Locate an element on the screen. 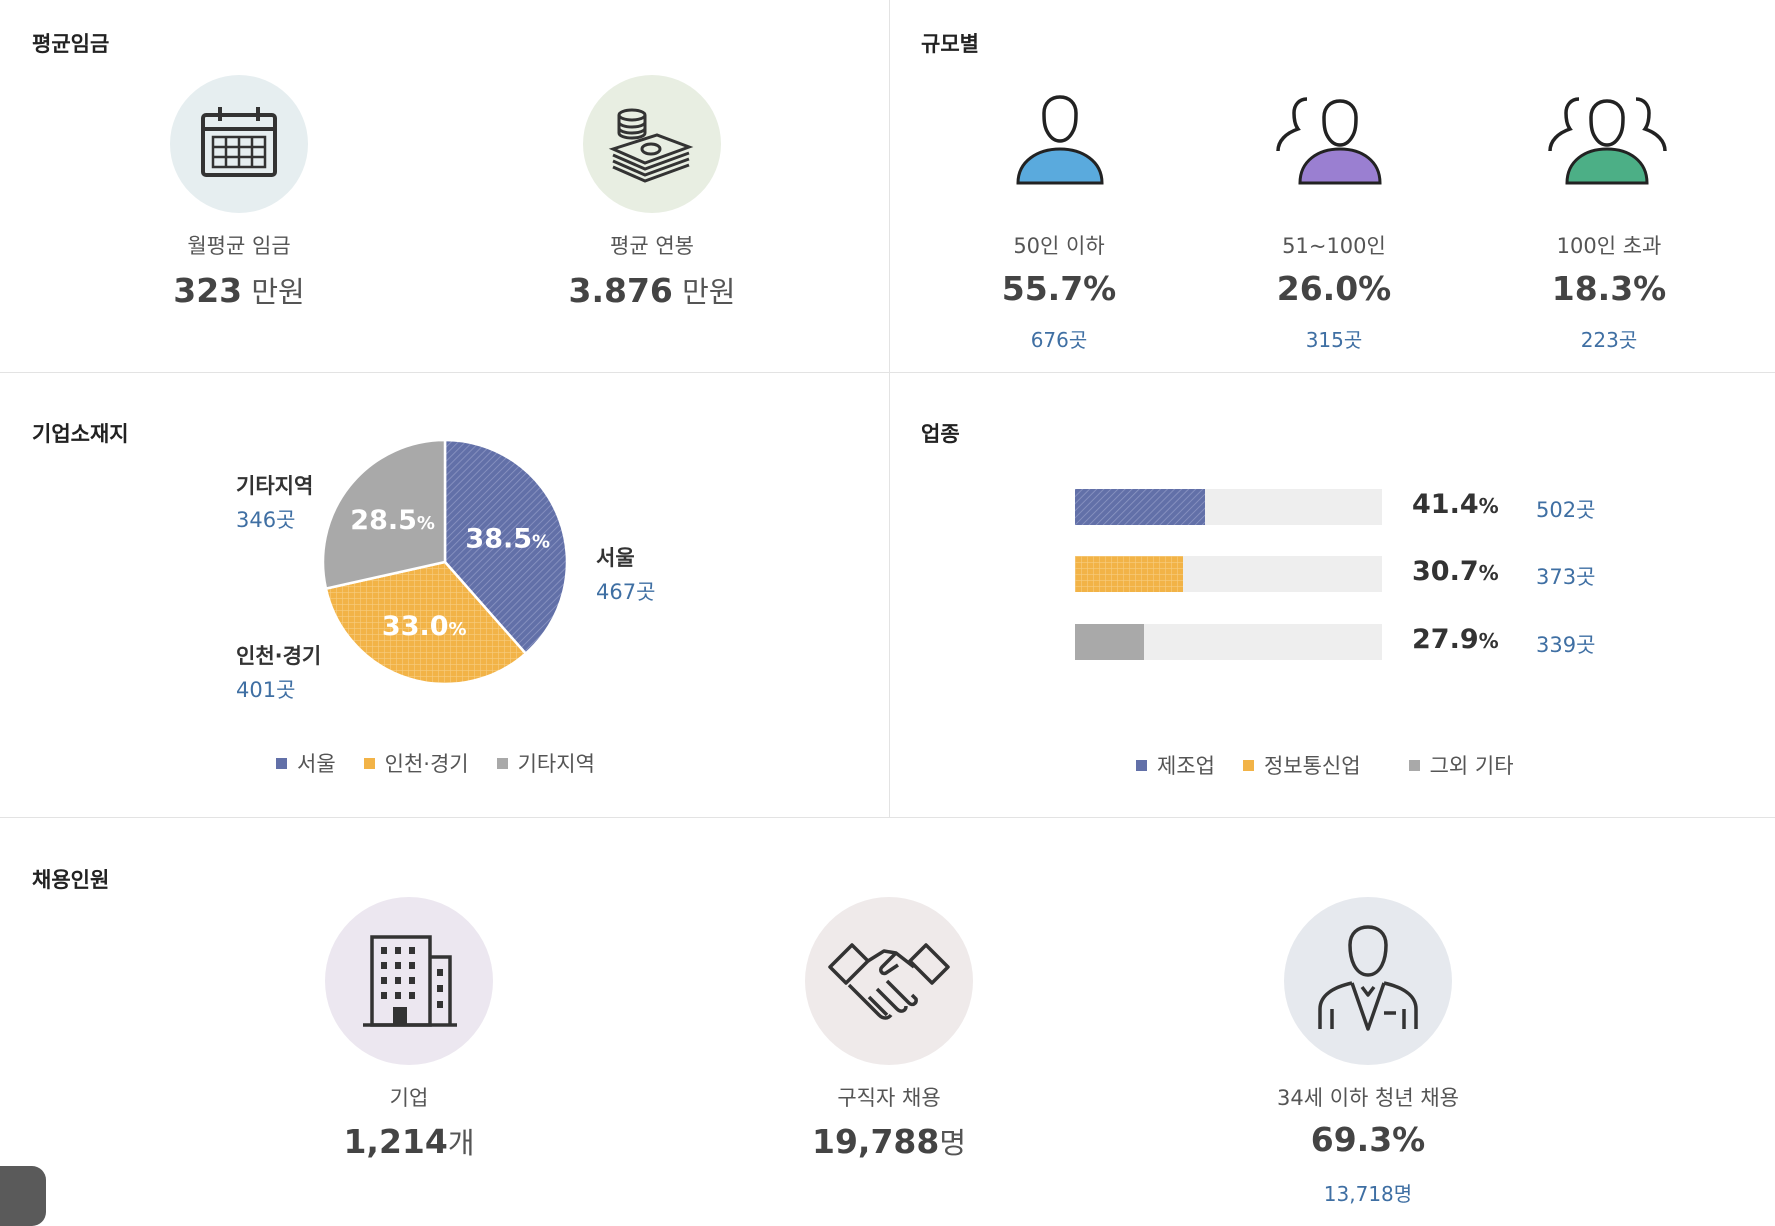  pie-label-seoul: 38.5% is located at coordinates (507, 538).